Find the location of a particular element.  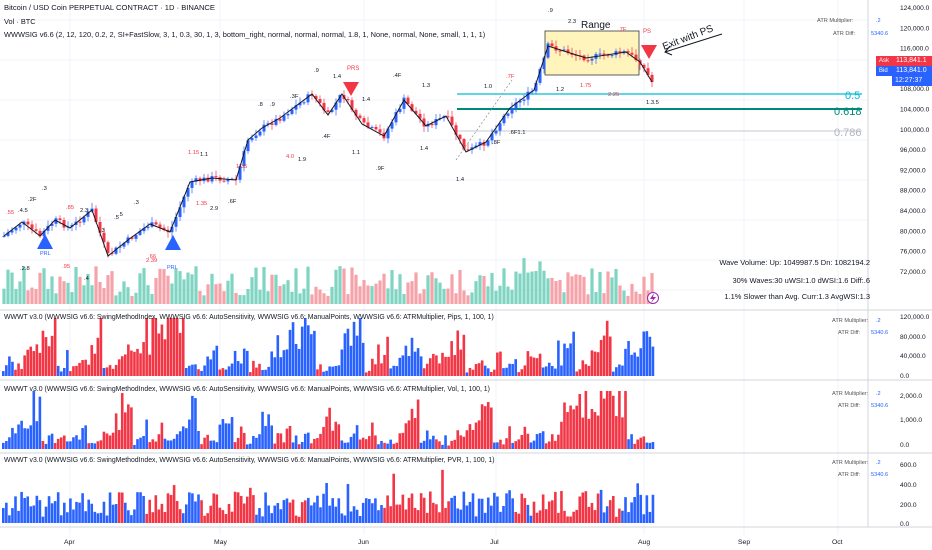

prs-down-triangle is located at coordinates (351, 89).